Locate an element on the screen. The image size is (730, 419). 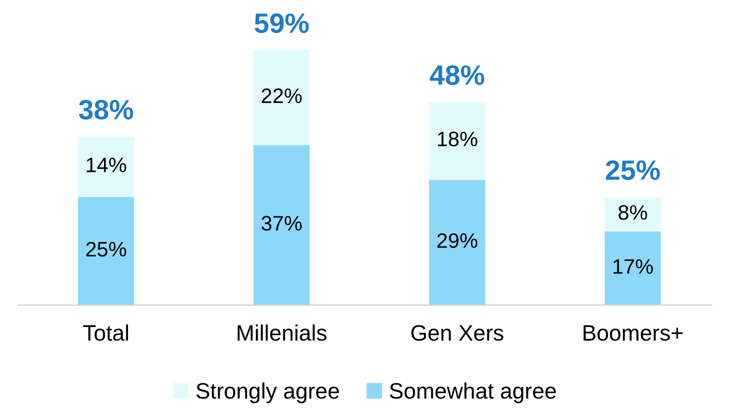
total-label: 48% is located at coordinates (457, 75).